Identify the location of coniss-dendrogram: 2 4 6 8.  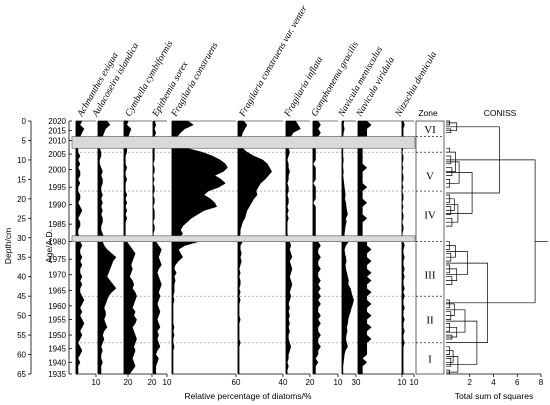
(497, 253).